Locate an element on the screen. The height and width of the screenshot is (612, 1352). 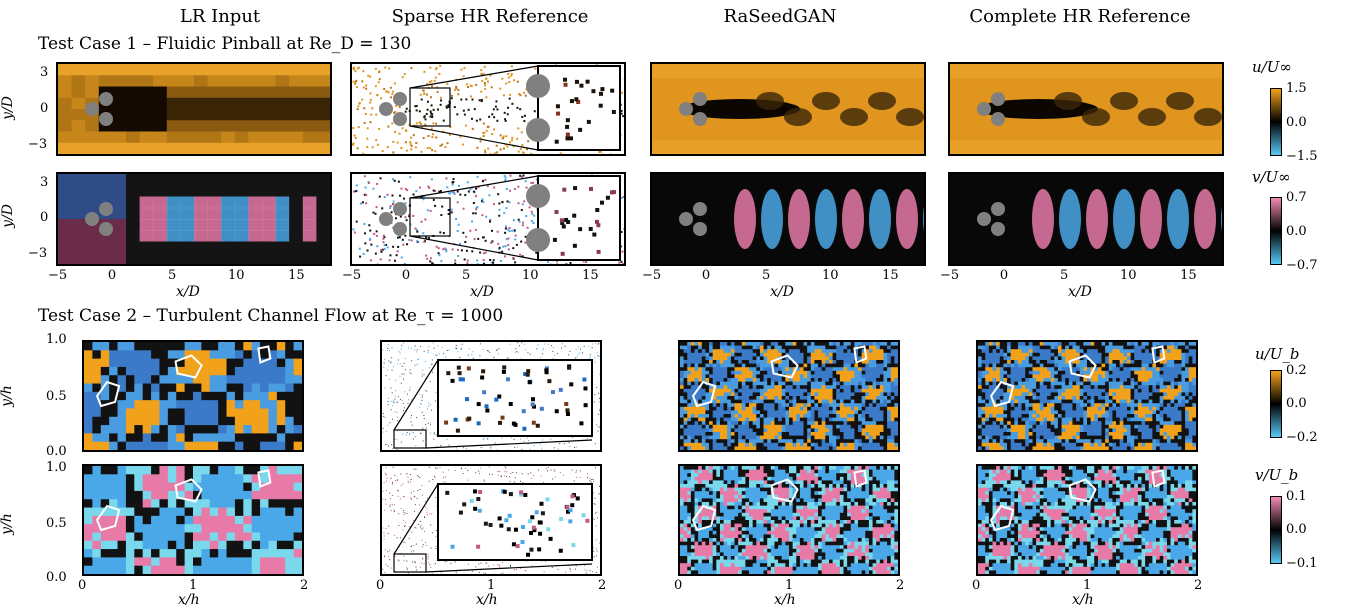
case1-cb1-tick-top: 1.5 is located at coordinates (1296, 88).